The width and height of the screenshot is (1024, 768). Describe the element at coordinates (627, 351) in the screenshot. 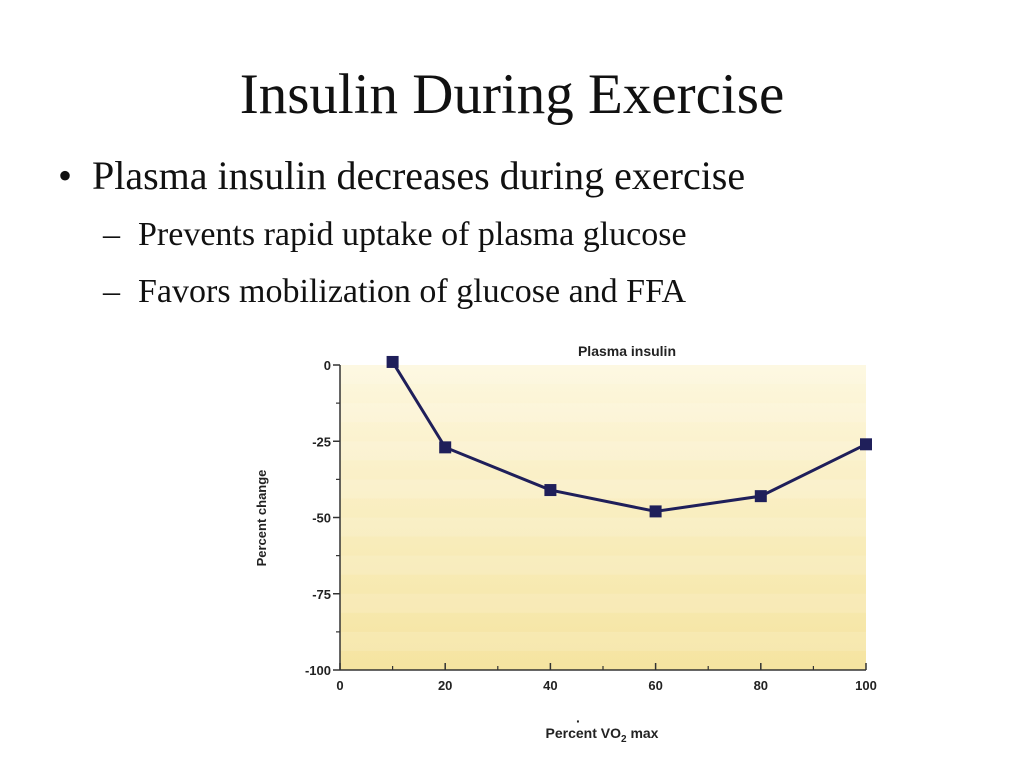

I see `chart-title: Plasma insulin` at that location.